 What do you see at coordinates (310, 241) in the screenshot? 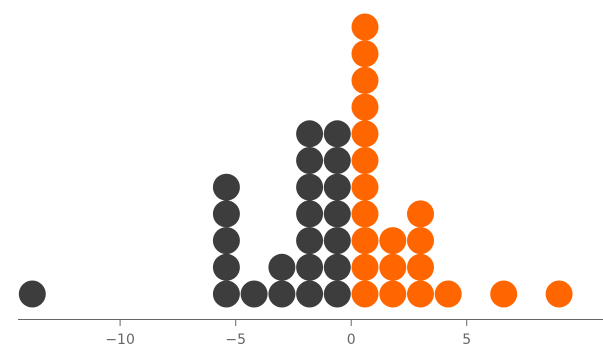
I see `dot-series-0-x--1.8-n2` at bounding box center [310, 241].